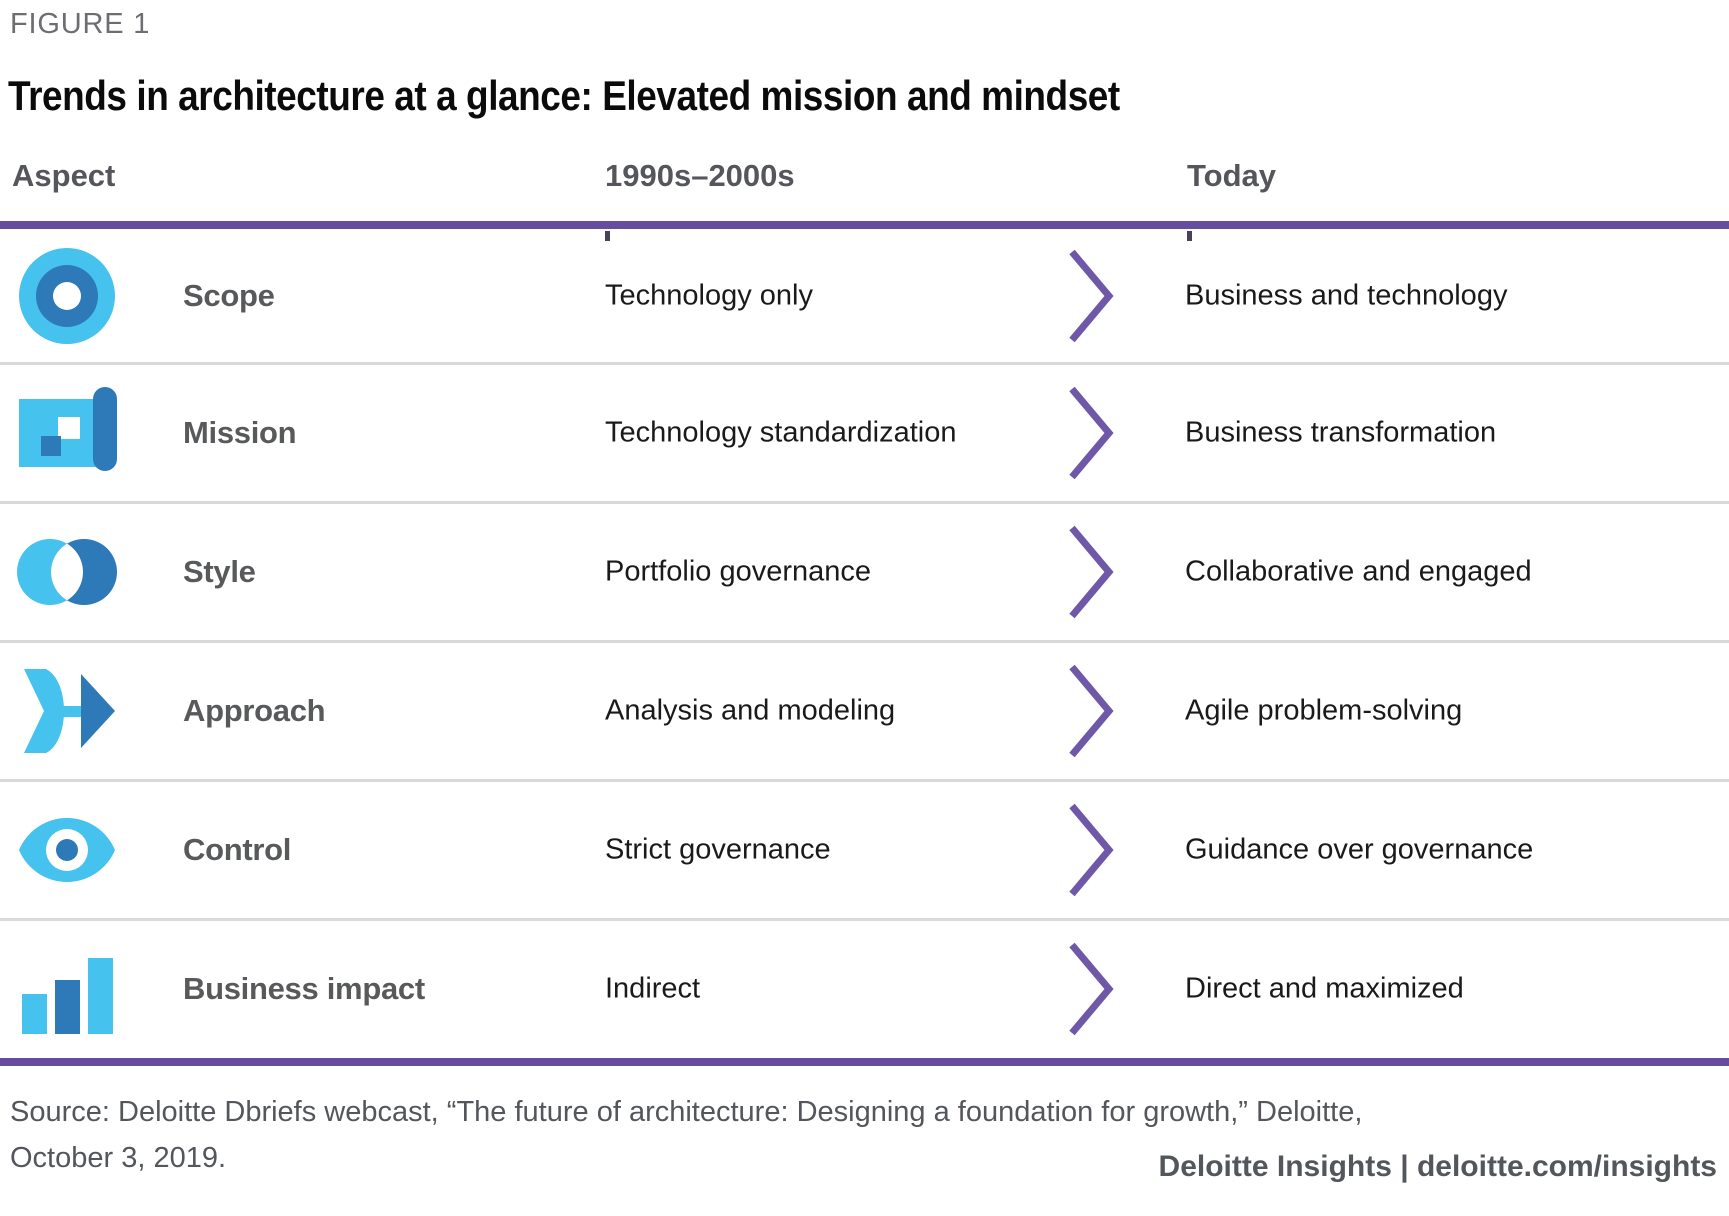 Image resolution: width=1729 pixels, height=1216 pixels. Describe the element at coordinates (80, 24) in the screenshot. I see `figure-label: FIGURE 1` at that location.